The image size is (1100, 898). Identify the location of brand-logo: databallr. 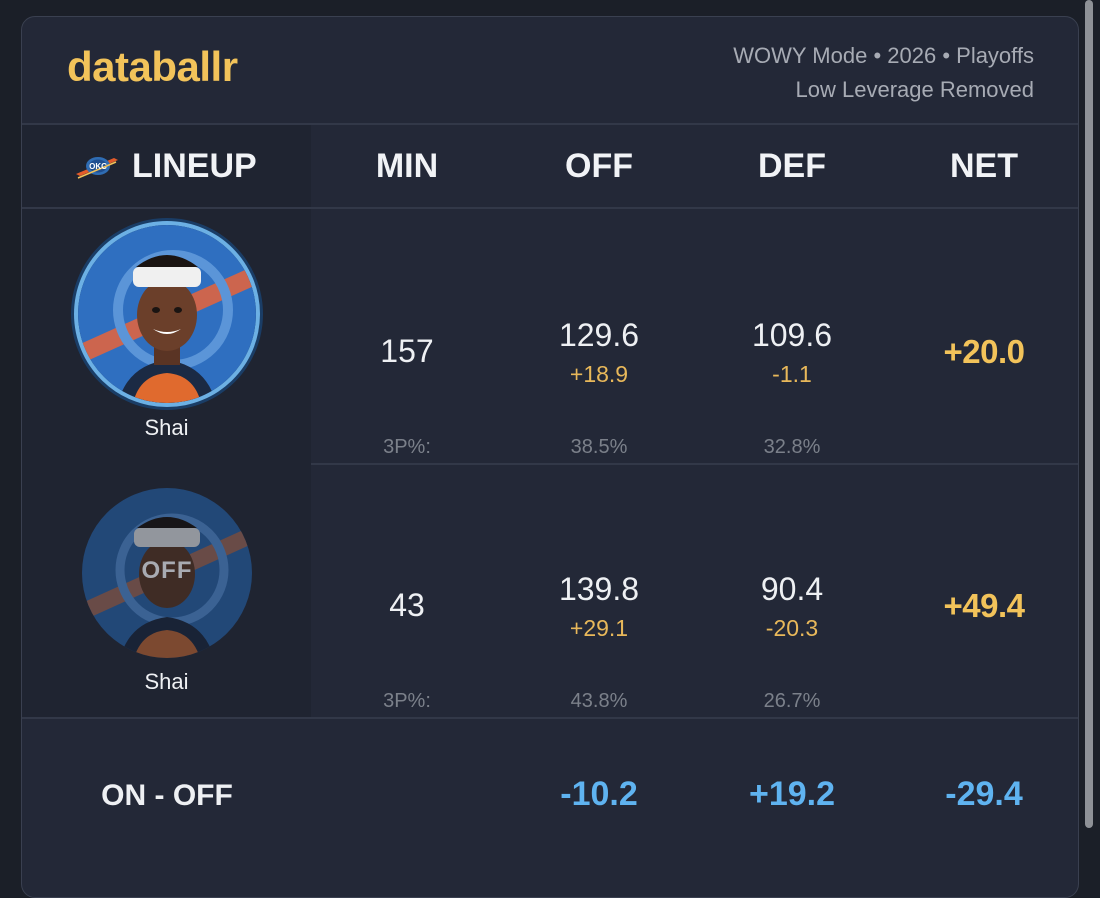
(152, 66).